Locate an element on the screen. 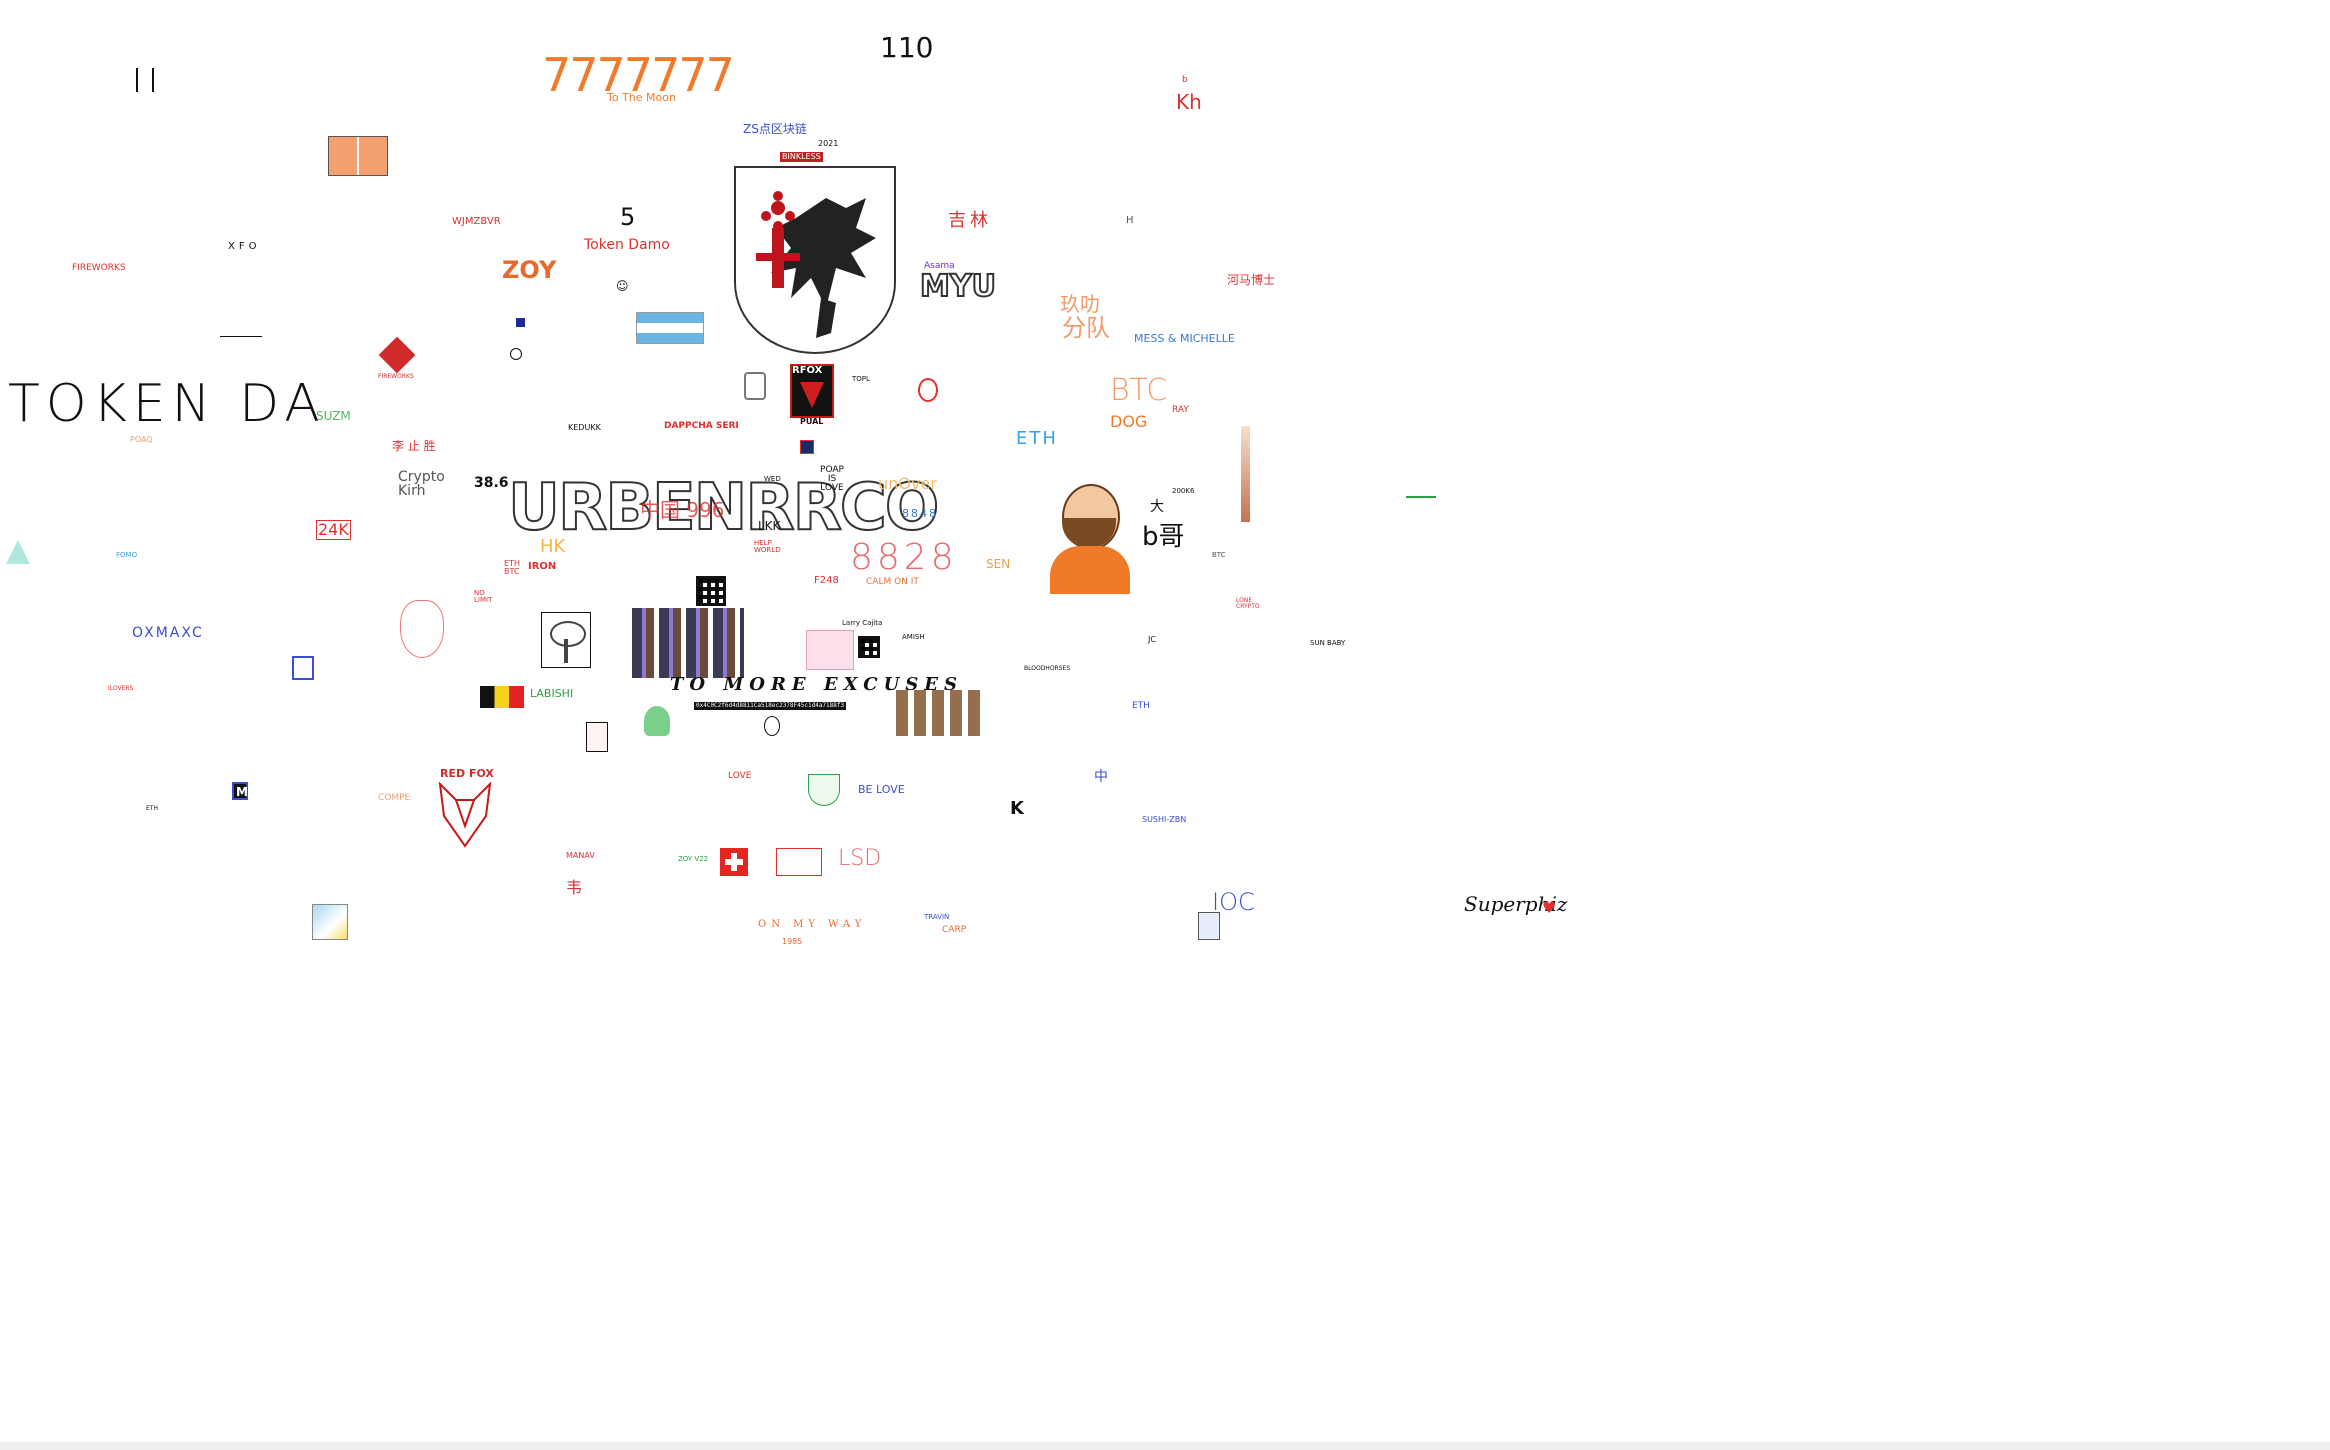  dui-text: 分队 is located at coordinates (1086, 328).